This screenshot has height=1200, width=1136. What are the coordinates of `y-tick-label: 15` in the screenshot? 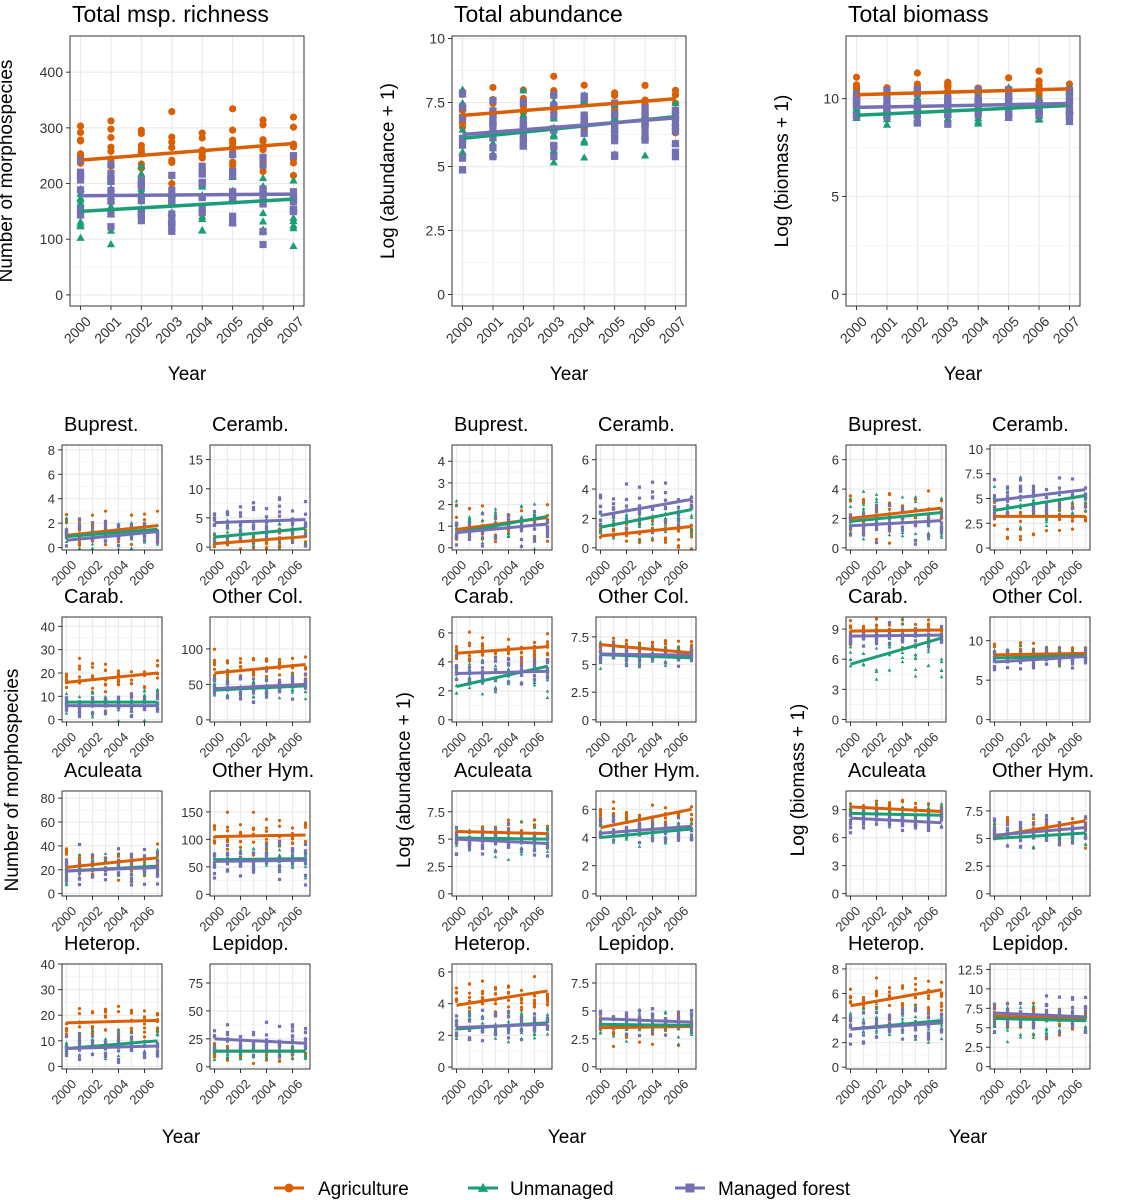 It's located at (196, 460).